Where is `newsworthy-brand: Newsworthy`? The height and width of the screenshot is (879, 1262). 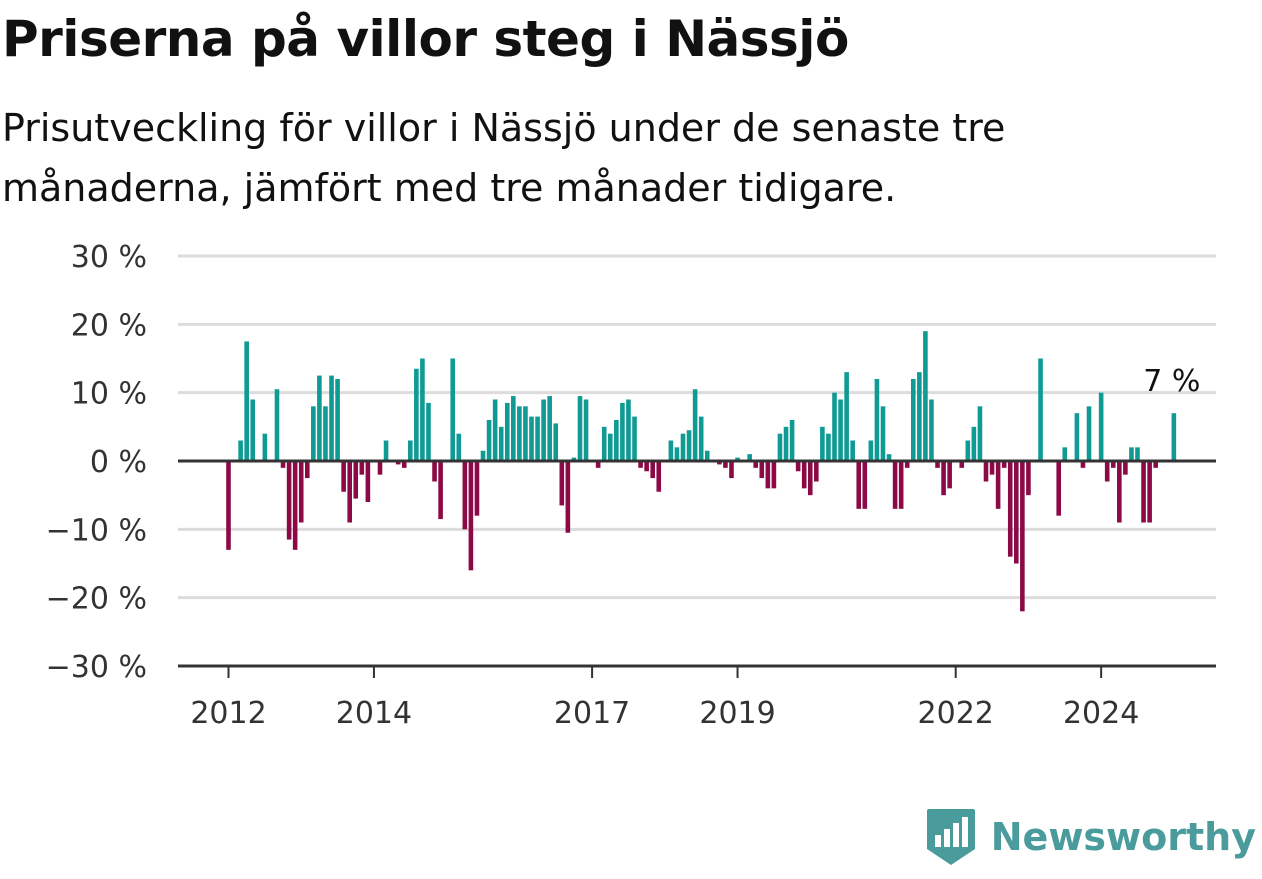
newsworthy-brand: Newsworthy is located at coordinates (1090, 837).